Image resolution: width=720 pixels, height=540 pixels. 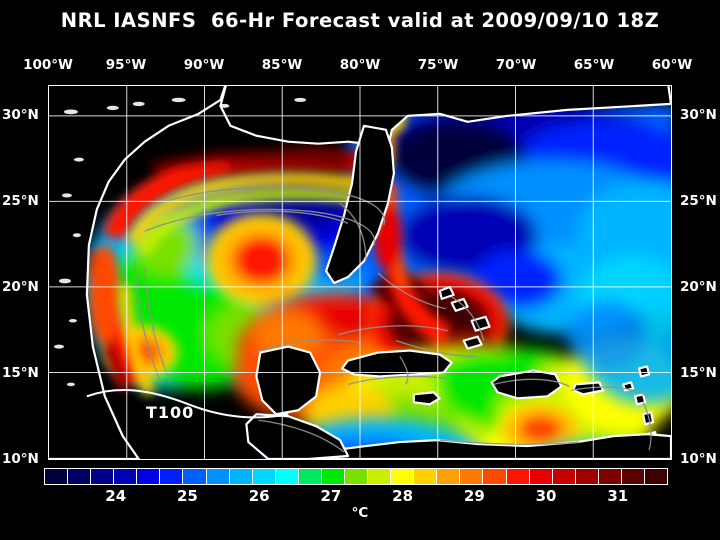 I want to click on lat-tick-l-30N: 30°N, so click(x=20, y=115).